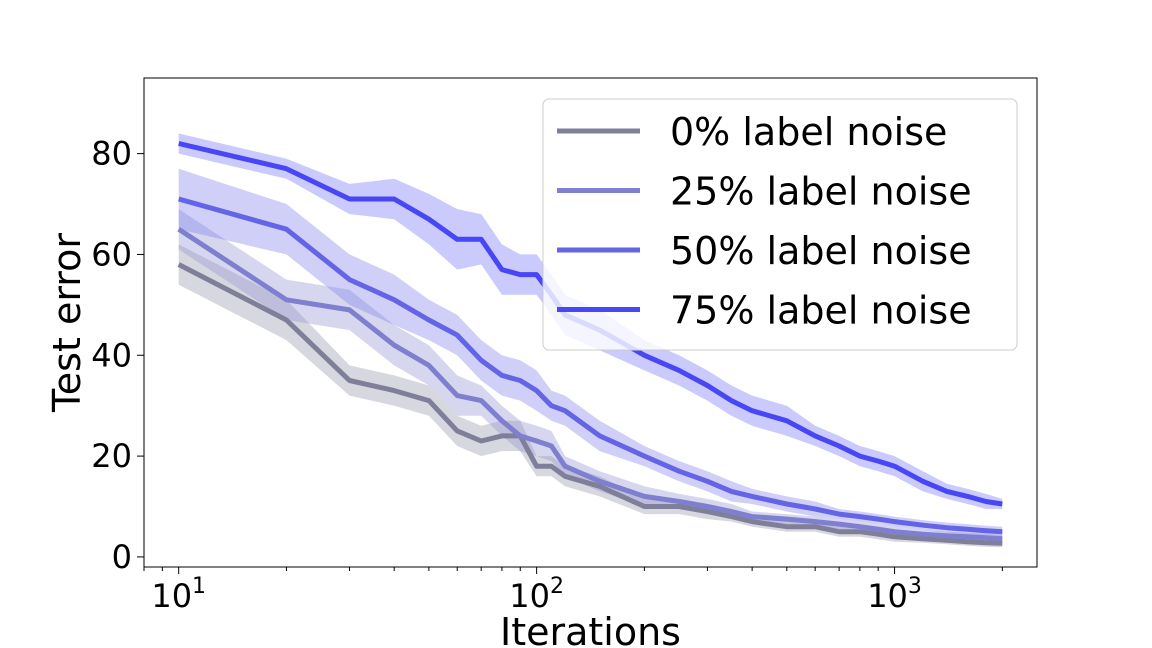 The height and width of the screenshot is (648, 1152). Describe the element at coordinates (111, 355) in the screenshot. I see `y-tick-label: 40` at that location.